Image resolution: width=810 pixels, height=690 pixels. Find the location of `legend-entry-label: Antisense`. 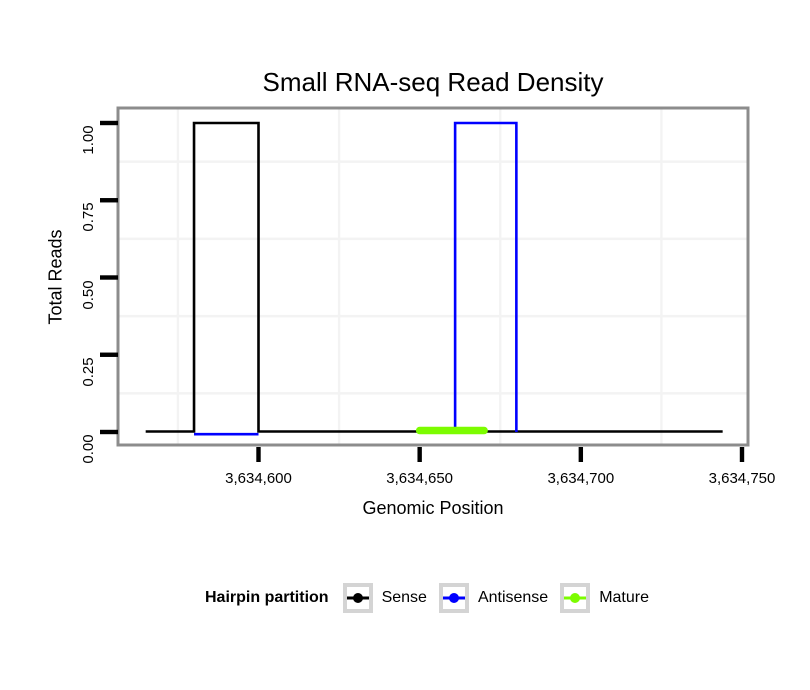

legend-entry-label: Antisense is located at coordinates (513, 597).